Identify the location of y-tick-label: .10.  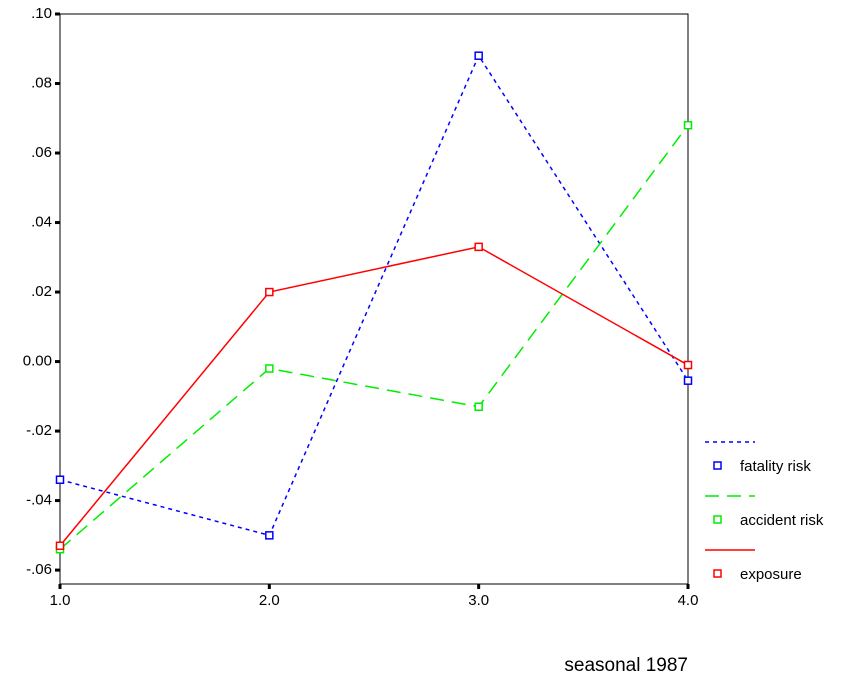
(41, 13).